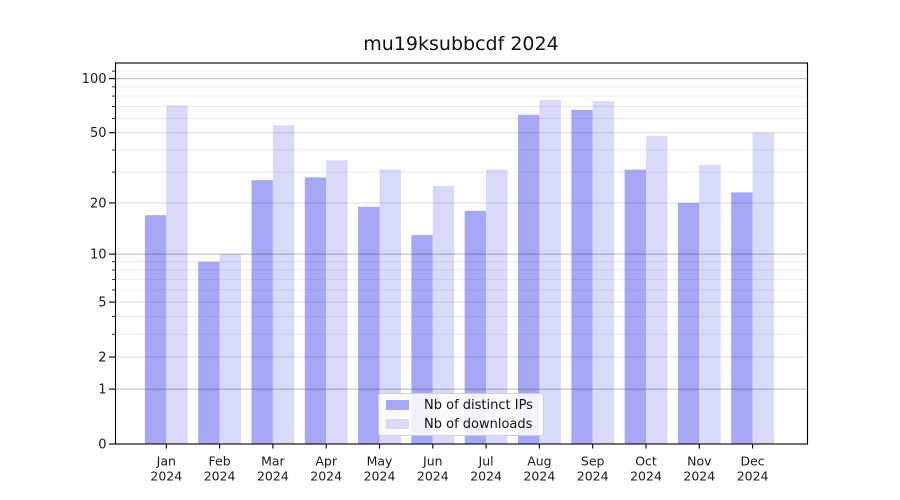 The height and width of the screenshot is (500, 900). I want to click on y-tick-label-10: 10, so click(98, 255).